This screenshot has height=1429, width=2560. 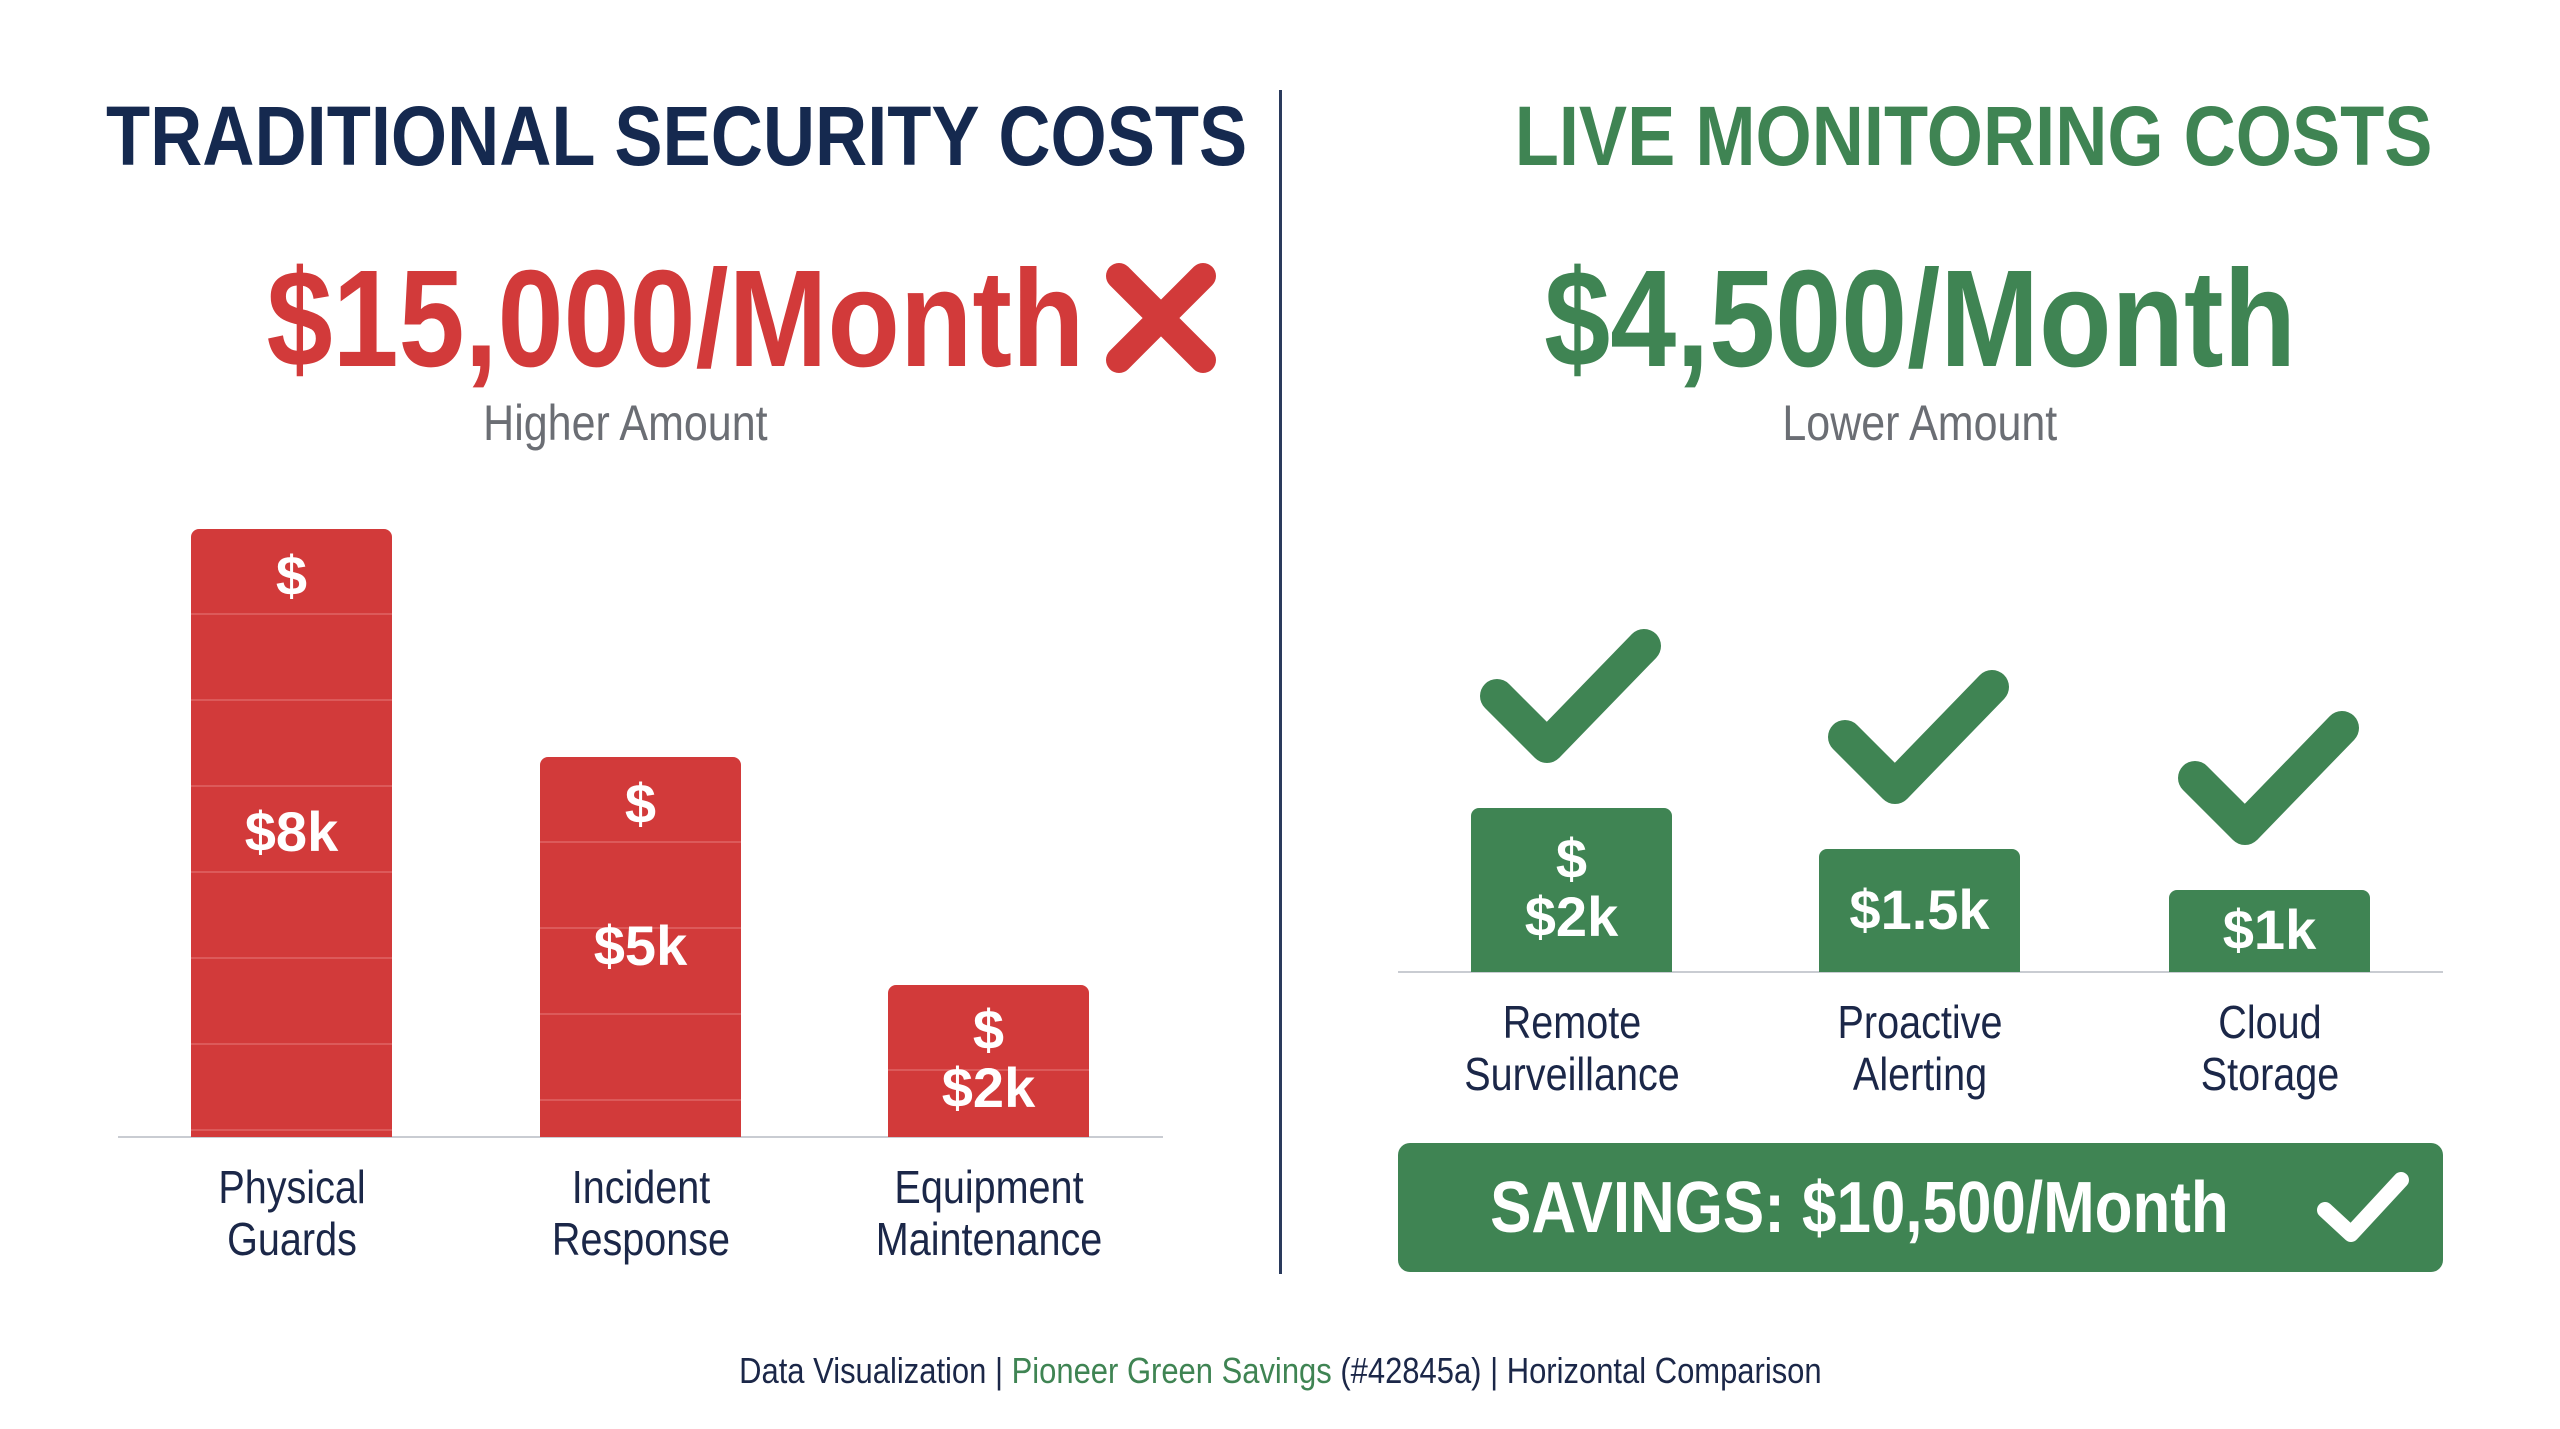 I want to click on category-label-line: Remote, so click(x=1571, y=1022).